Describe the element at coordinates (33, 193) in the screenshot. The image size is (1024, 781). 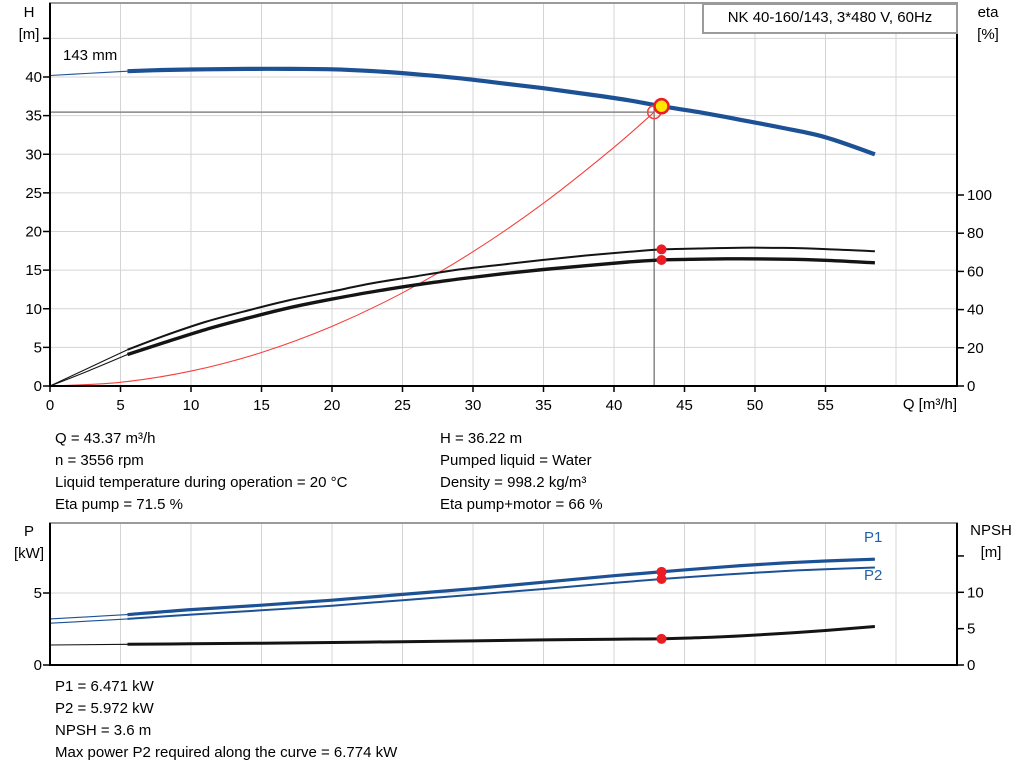
I see `h-tick-label: 25` at that location.